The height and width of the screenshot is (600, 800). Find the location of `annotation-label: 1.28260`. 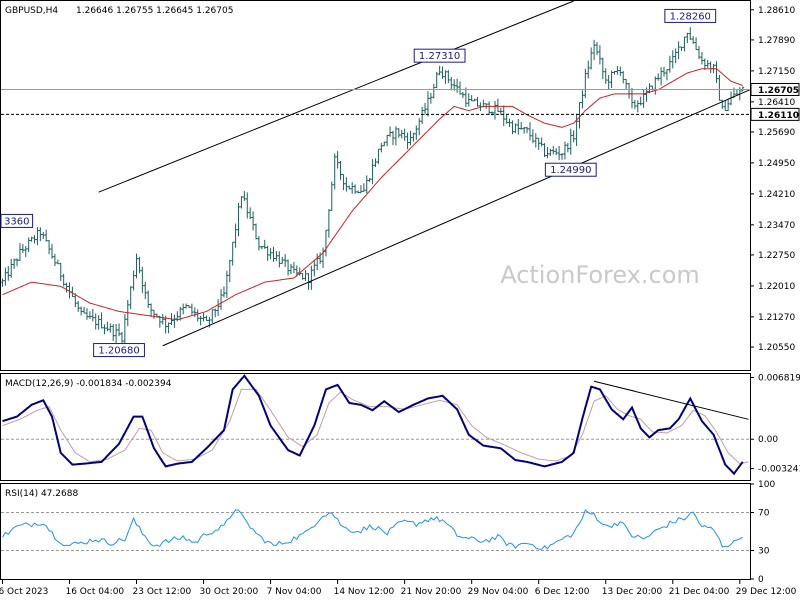

annotation-label: 1.28260 is located at coordinates (690, 16).